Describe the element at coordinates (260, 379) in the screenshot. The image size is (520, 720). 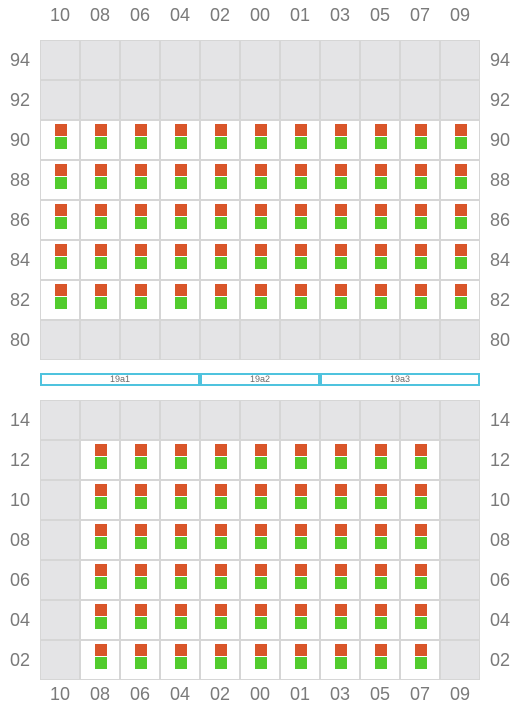
I see `zone-19a2: 19a2` at that location.